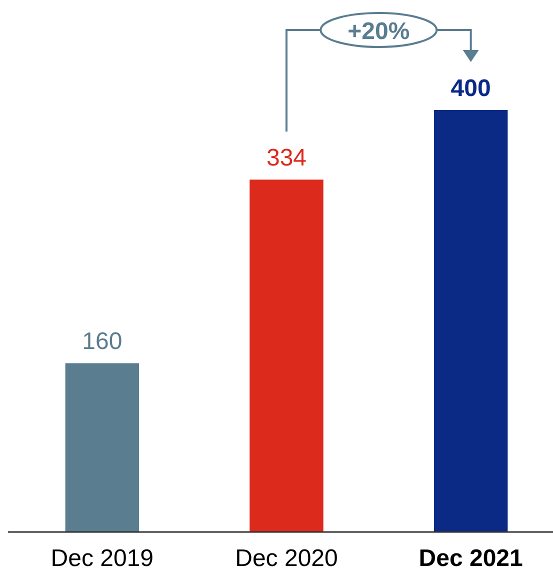 Image resolution: width=553 pixels, height=573 pixels. I want to click on x-tick-label: Dec 2019, so click(102, 558).